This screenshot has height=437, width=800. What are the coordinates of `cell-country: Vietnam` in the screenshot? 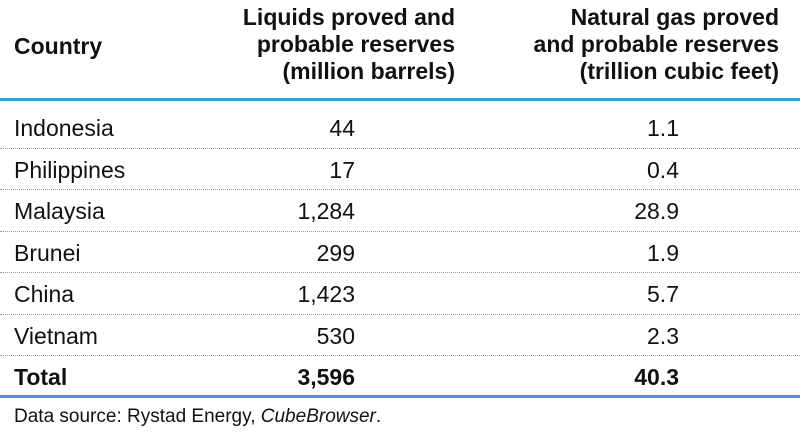 It's located at (56, 335).